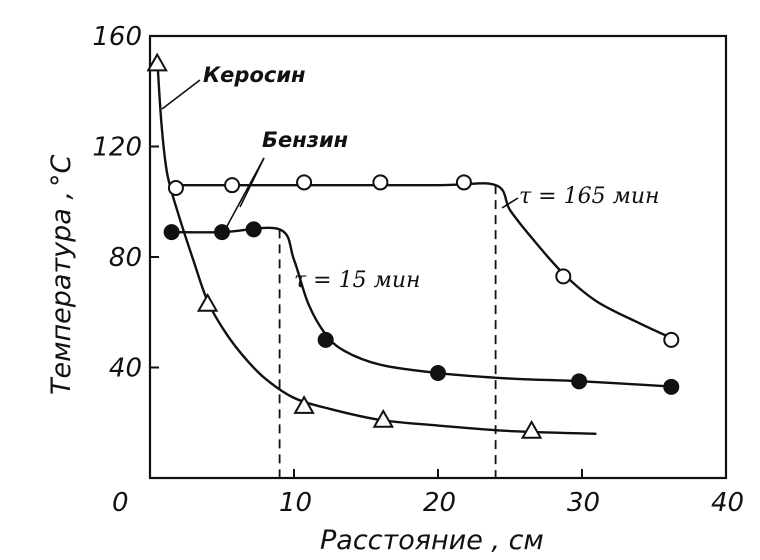 Image resolution: width=760 pixels, height=560 pixels. What do you see at coordinates (61, 293) in the screenshot?
I see `y-axis-title: Температура ,` at bounding box center [61, 293].